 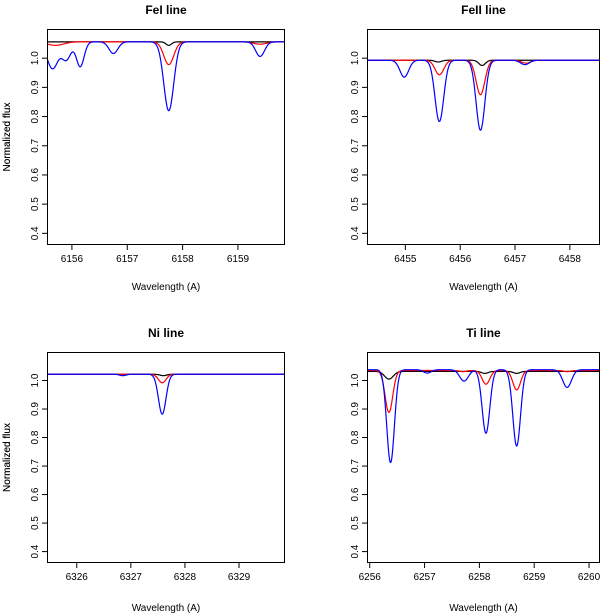 What do you see at coordinates (483, 10) in the screenshot?
I see `chart-title: FeII line` at bounding box center [483, 10].